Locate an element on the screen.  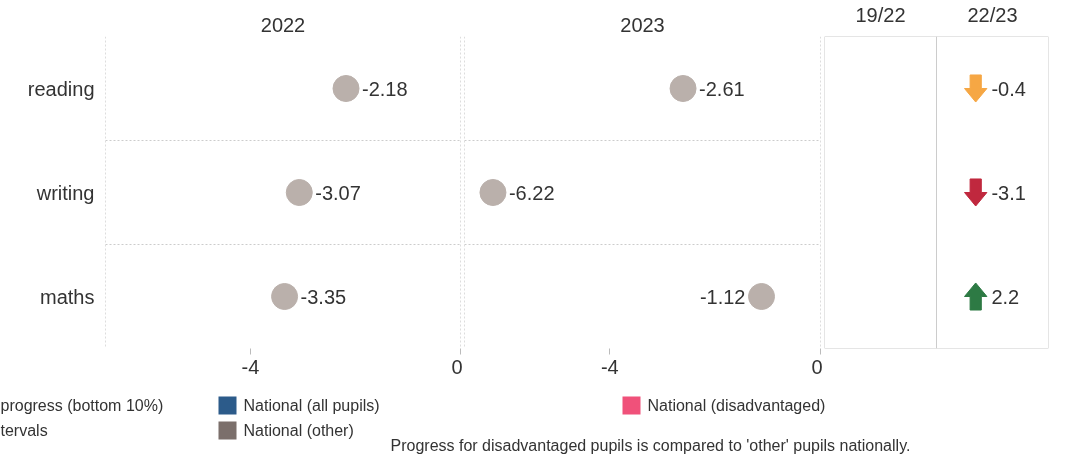
data-label: -6.22 is located at coordinates (531, 192).